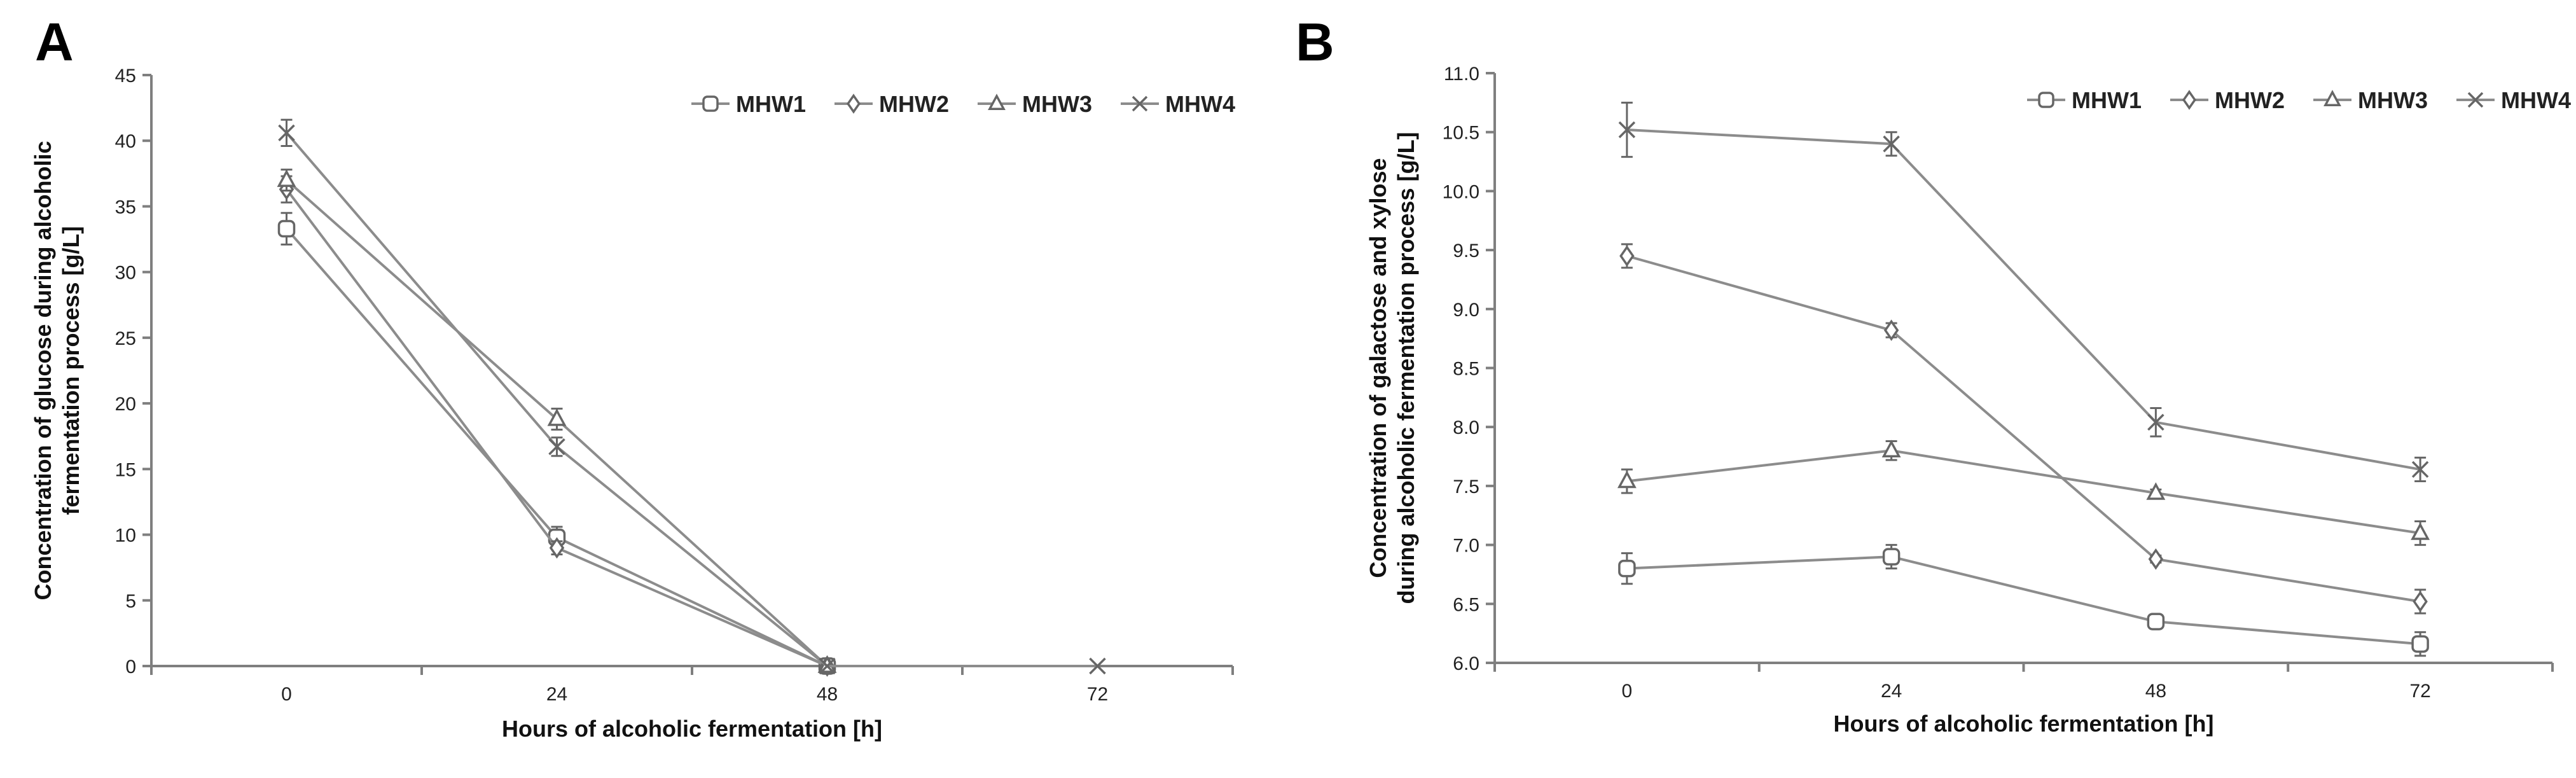  Describe the element at coordinates (1466, 250) in the screenshot. I see `y-tick-label: 9.5` at that location.